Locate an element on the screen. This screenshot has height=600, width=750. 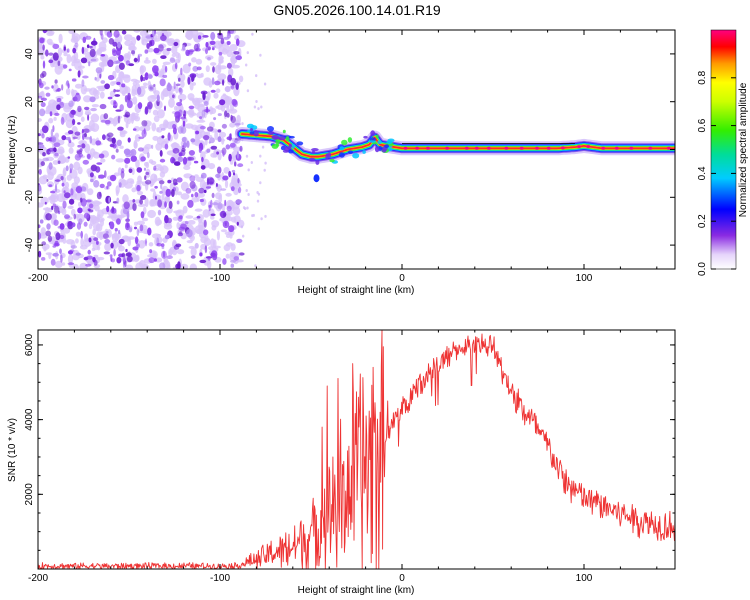
ridge-peak is located at coordinates (506, 148).